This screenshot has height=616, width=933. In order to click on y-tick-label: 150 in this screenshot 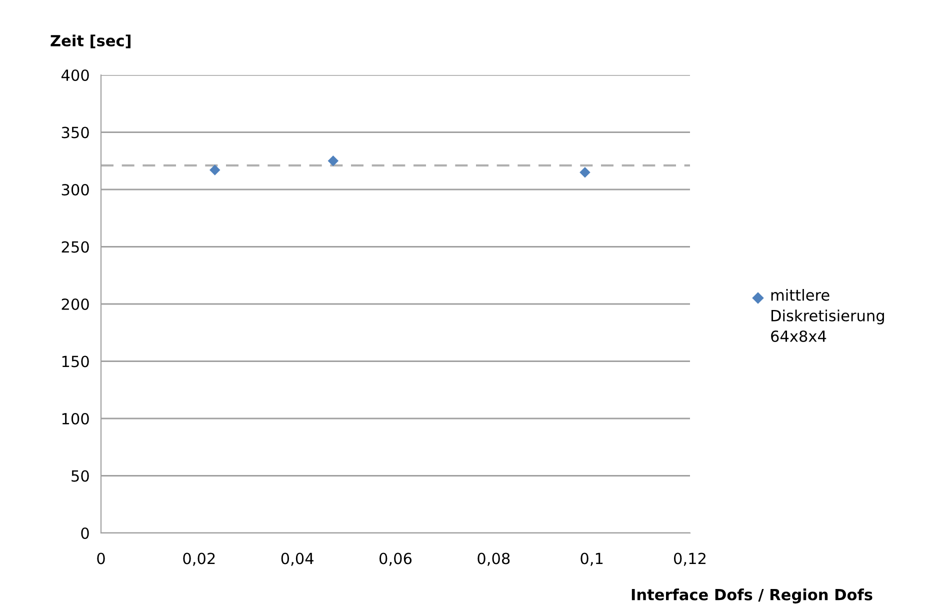, I will do `click(75, 362)`.